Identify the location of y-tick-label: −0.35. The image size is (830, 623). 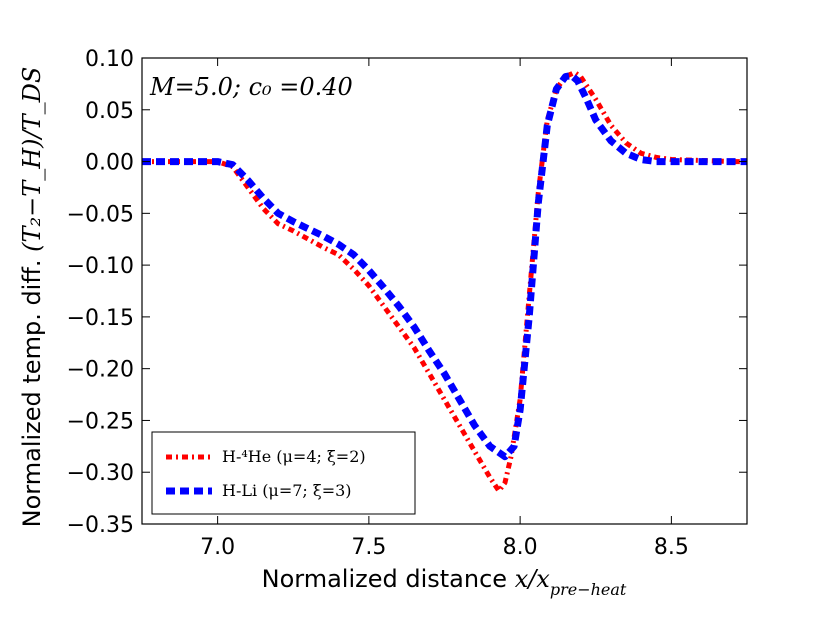
(100, 525).